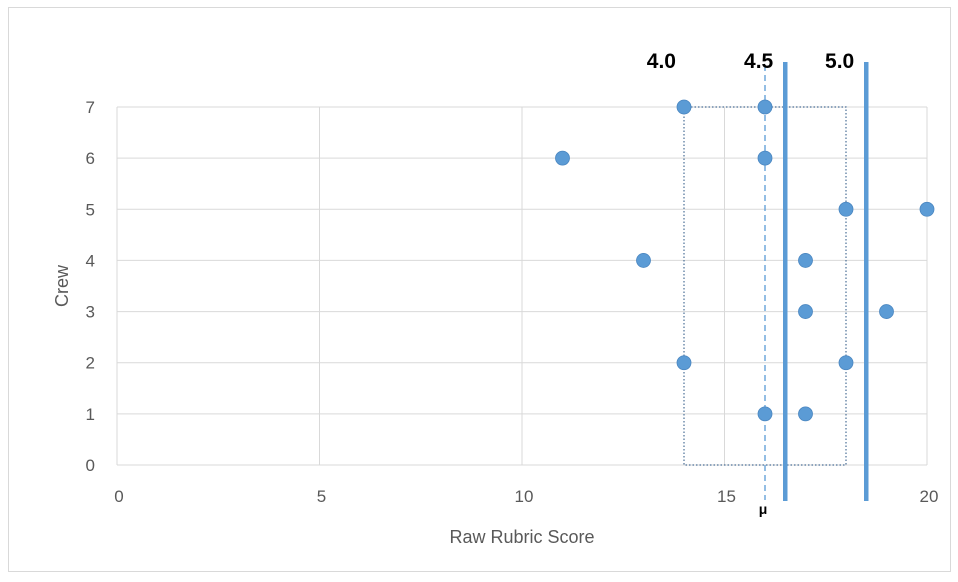 Image resolution: width=958 pixels, height=582 pixels. What do you see at coordinates (321, 496) in the screenshot?
I see `x-tick-label: 5` at bounding box center [321, 496].